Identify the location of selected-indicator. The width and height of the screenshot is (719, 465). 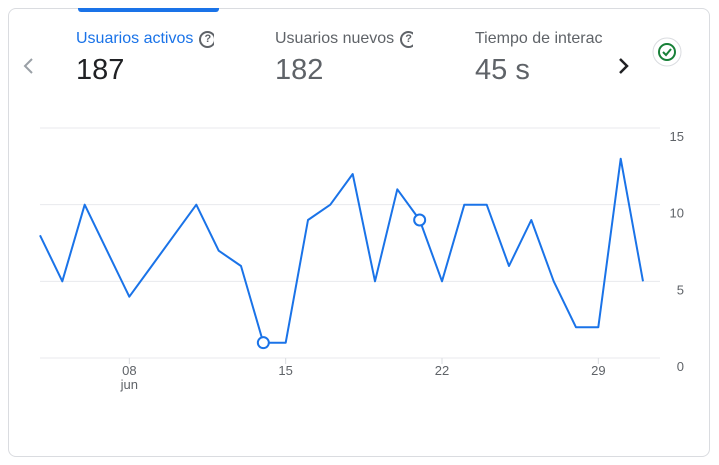
(148, 10).